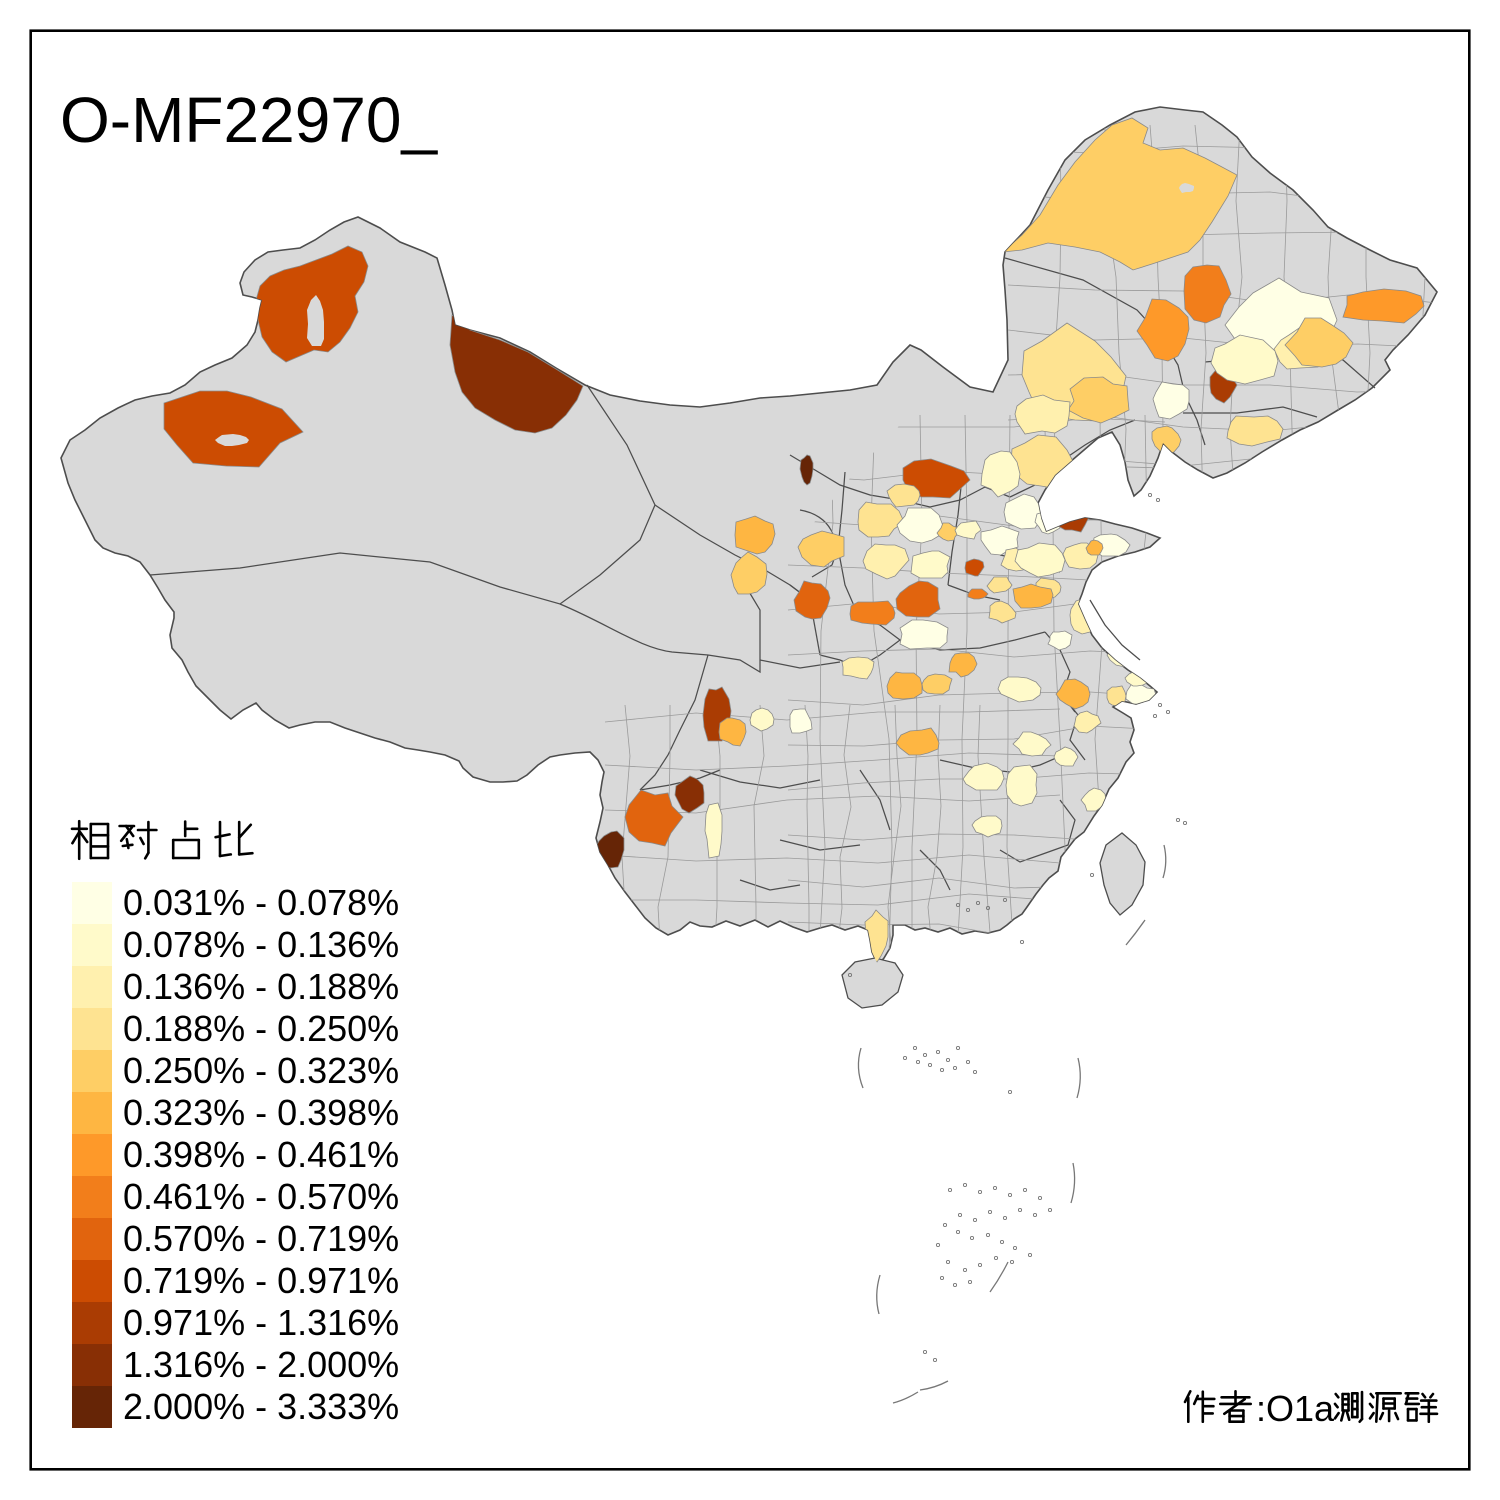 Image resolution: width=1500 pixels, height=1500 pixels. I want to click on svg-text: 0.461% - 0.570%, so click(261, 1196).